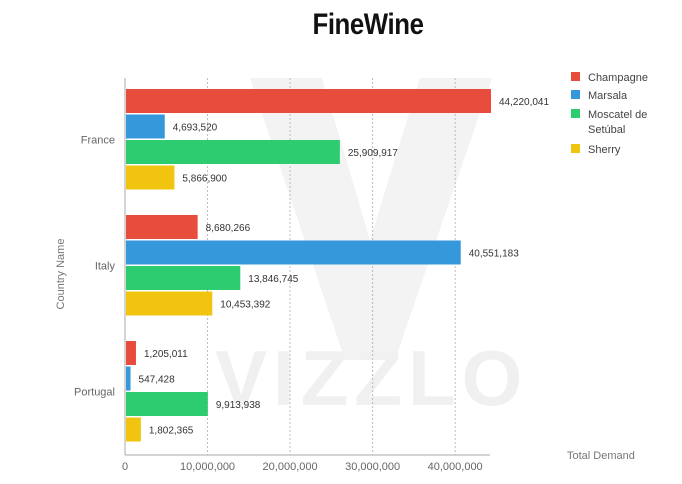  I want to click on legend: Champagne Marsala Moscatel de Setúbal Sherry, so click(609, 114).